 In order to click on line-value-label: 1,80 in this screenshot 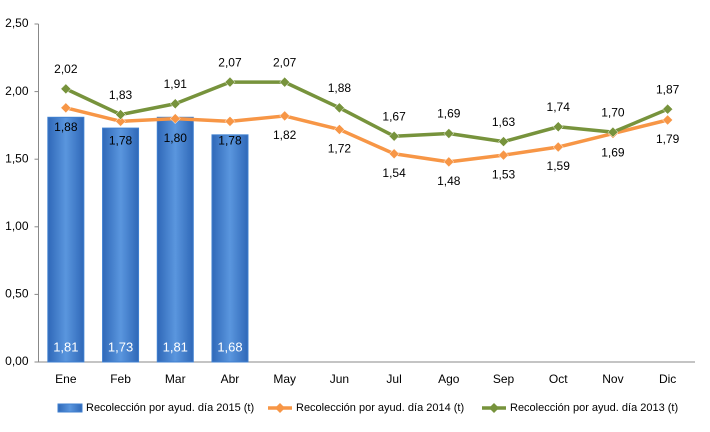, I will do `click(176, 138)`.